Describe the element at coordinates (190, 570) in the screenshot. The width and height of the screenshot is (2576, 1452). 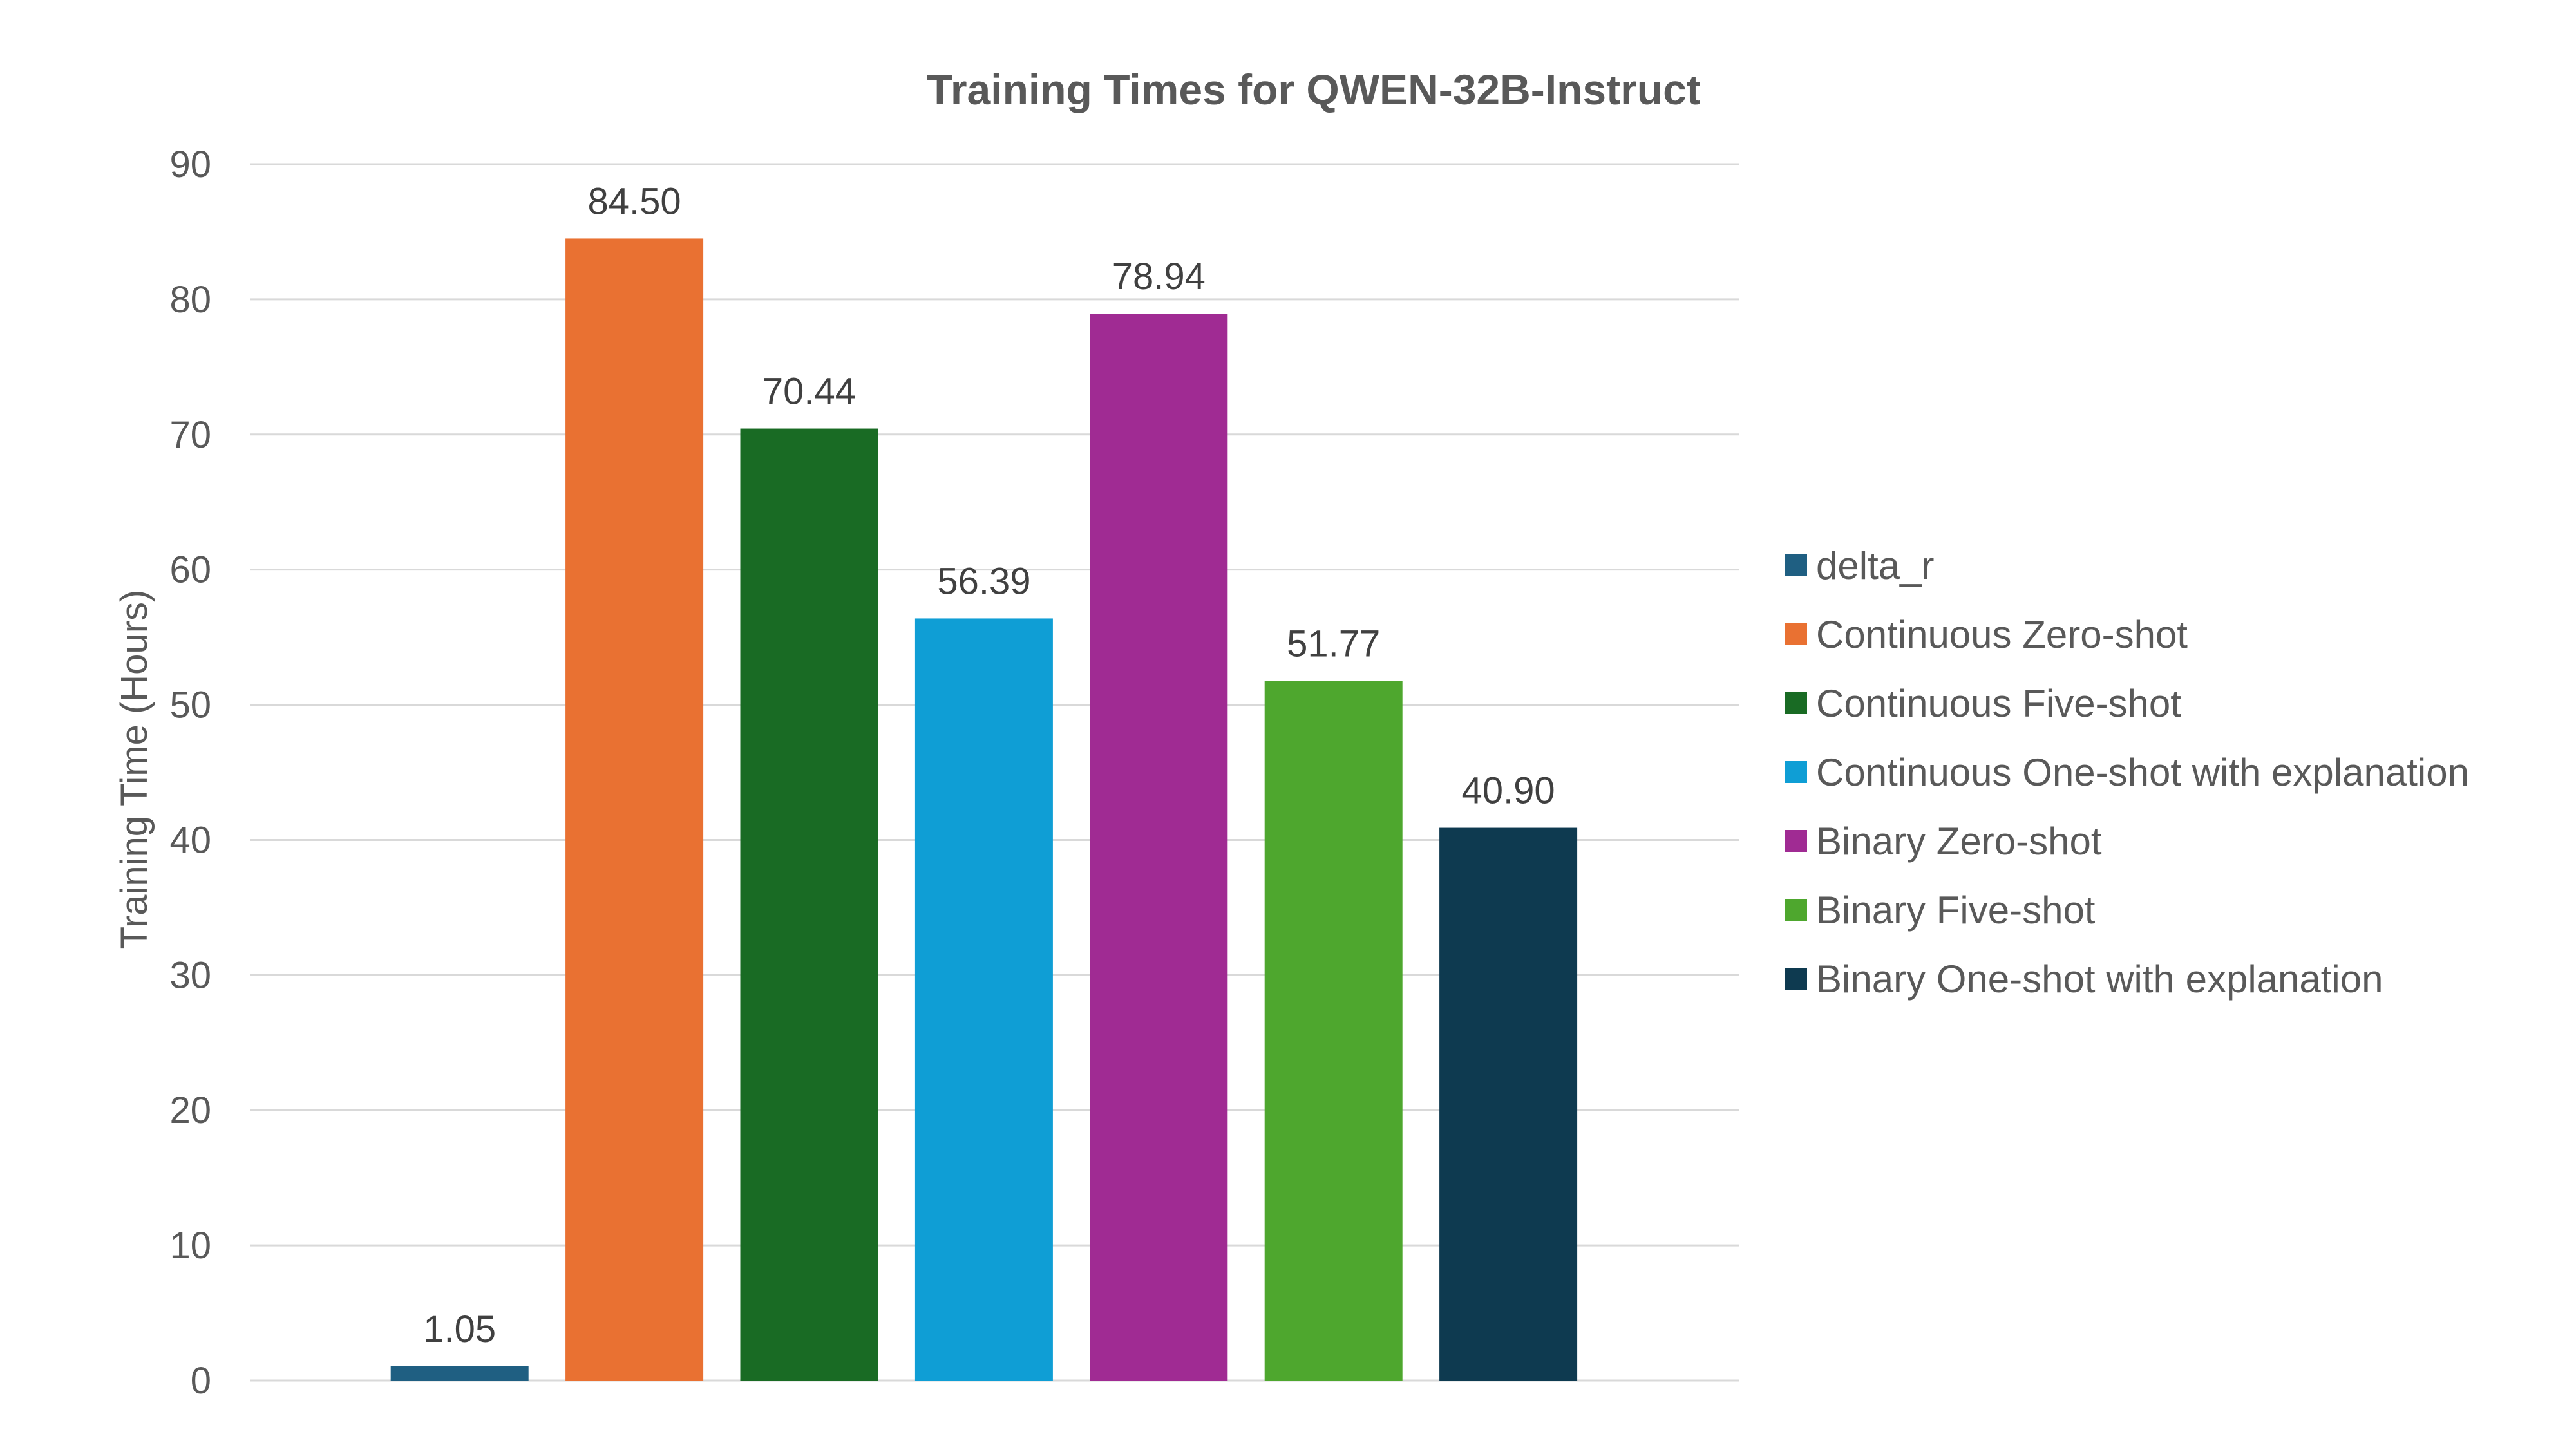
I see `y-tick-label: 60` at that location.